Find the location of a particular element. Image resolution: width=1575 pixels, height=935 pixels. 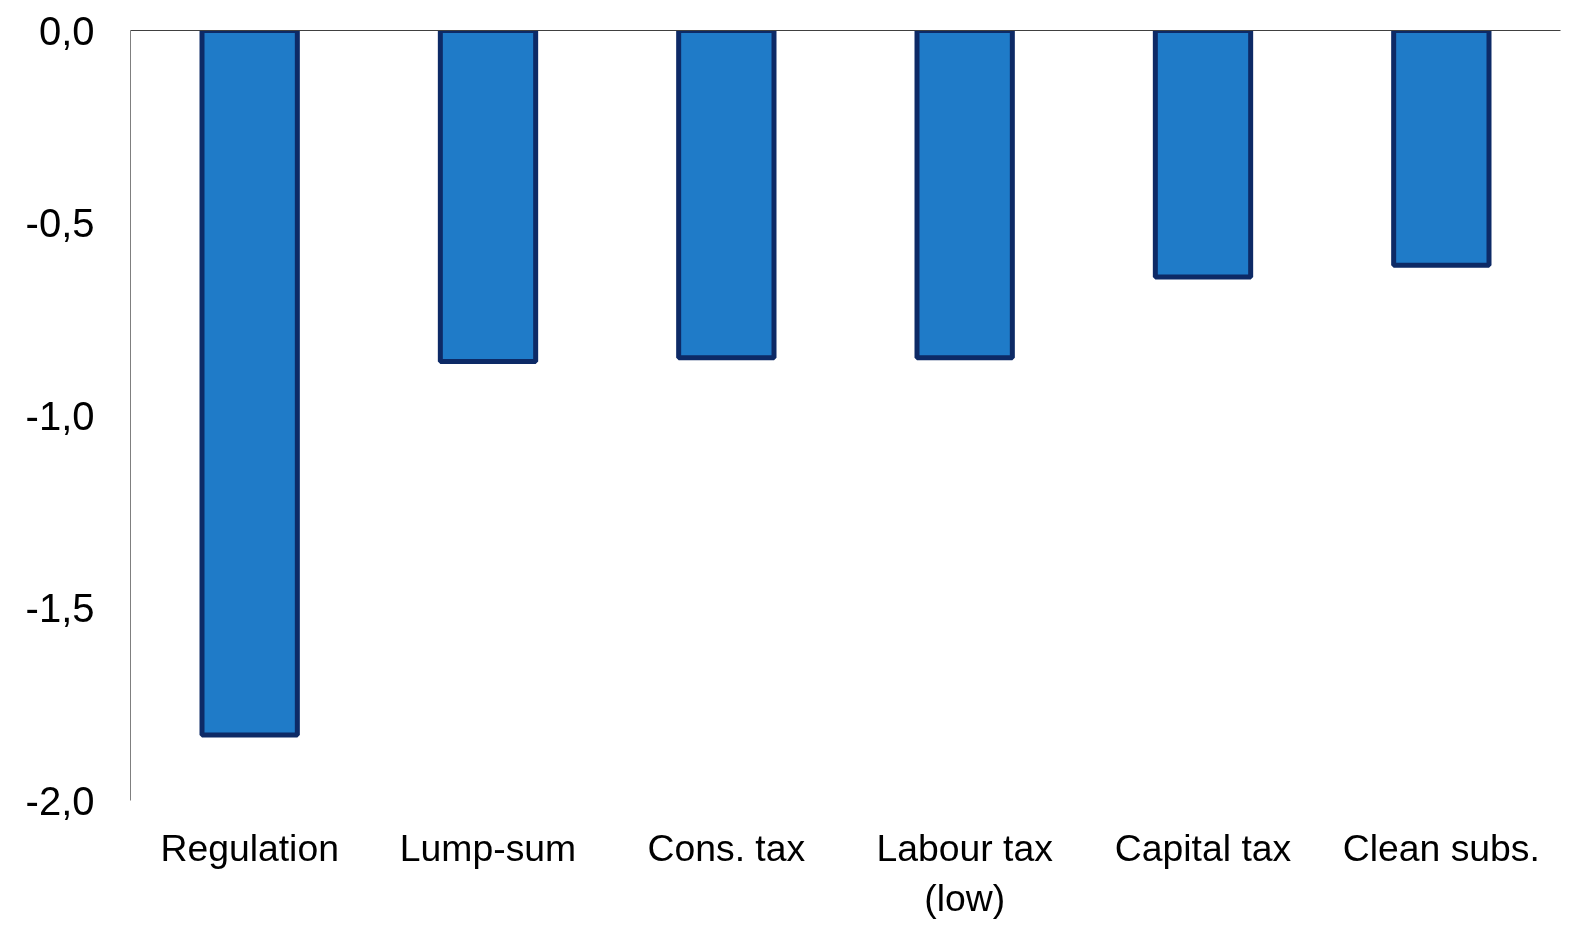

y-tick-label: -0,5 is located at coordinates (60, 223).